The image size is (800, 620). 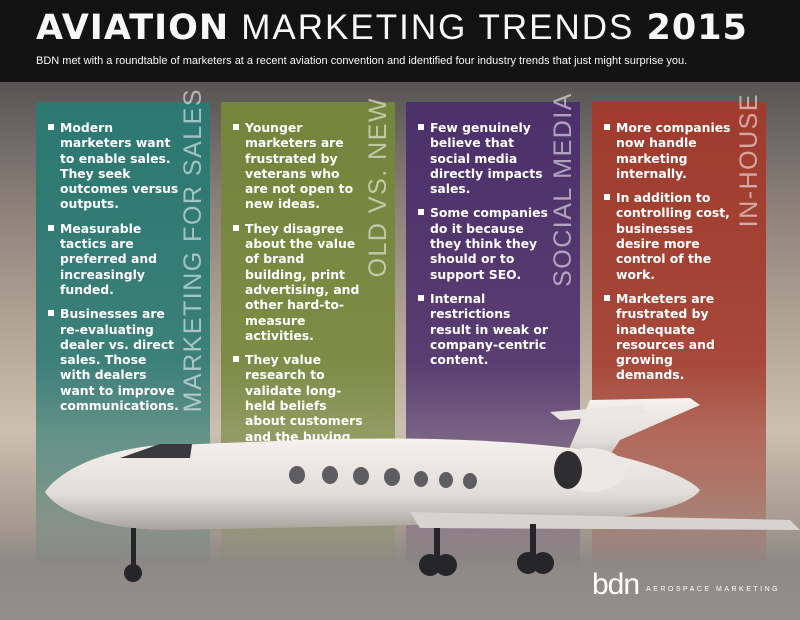 What do you see at coordinates (616, 584) in the screenshot?
I see `logo: bdn` at bounding box center [616, 584].